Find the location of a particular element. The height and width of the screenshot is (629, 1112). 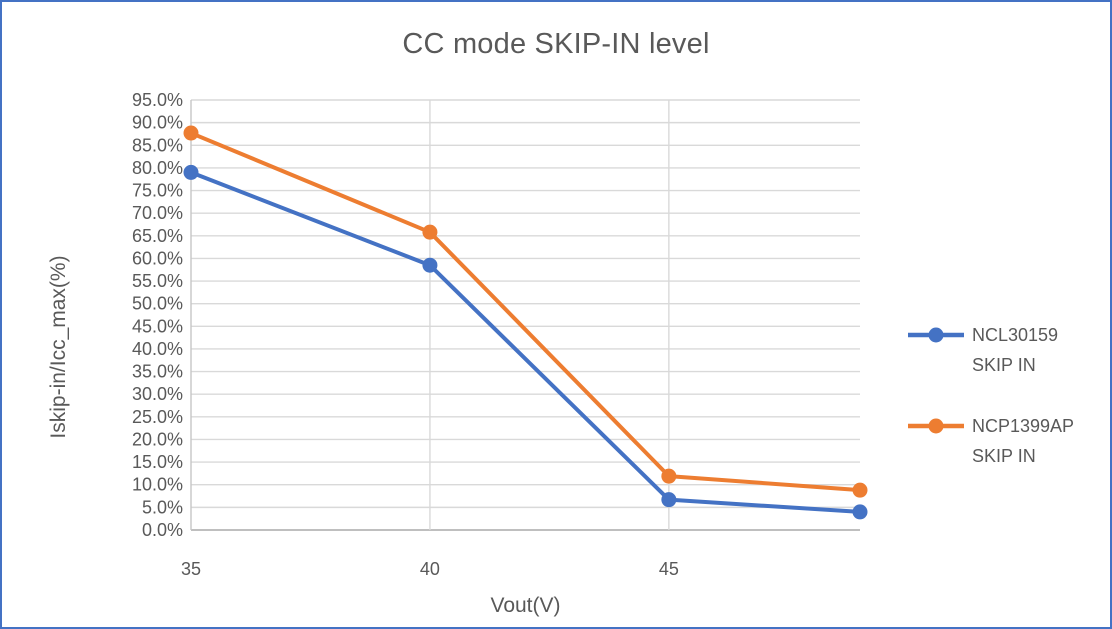

legend: NCL30159 SKIP IN NCP1399AP SKIP IN is located at coordinates (1007, 411).